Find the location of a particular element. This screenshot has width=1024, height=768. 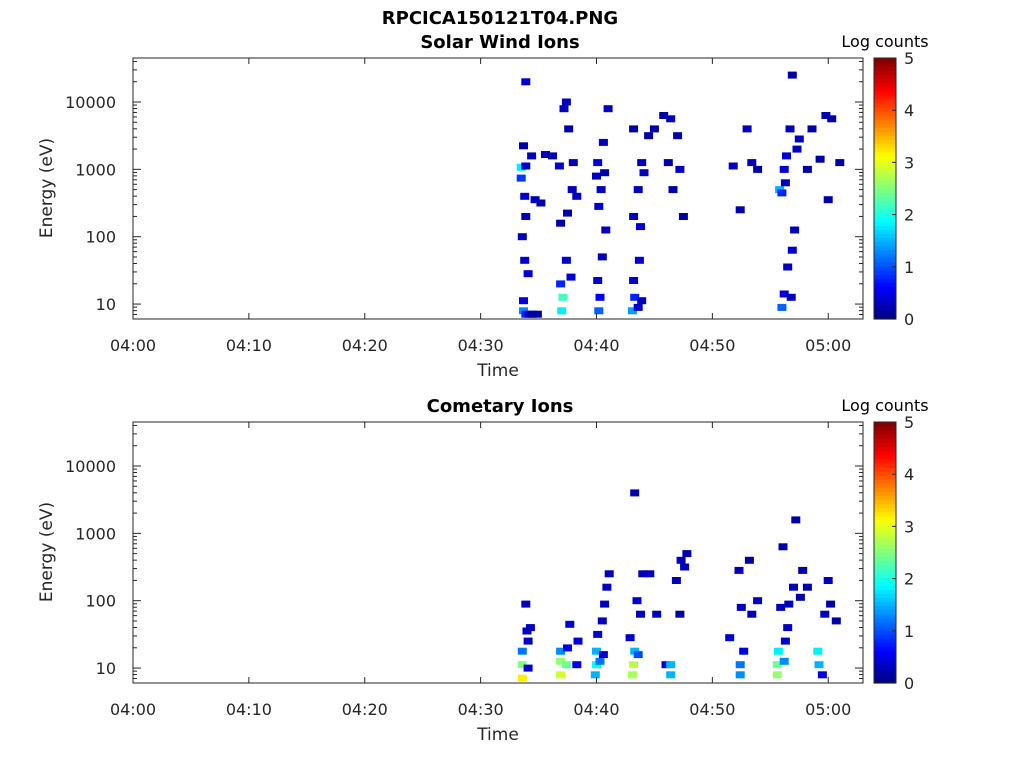

cometary-title: Cometary Ions is located at coordinates (500, 406).